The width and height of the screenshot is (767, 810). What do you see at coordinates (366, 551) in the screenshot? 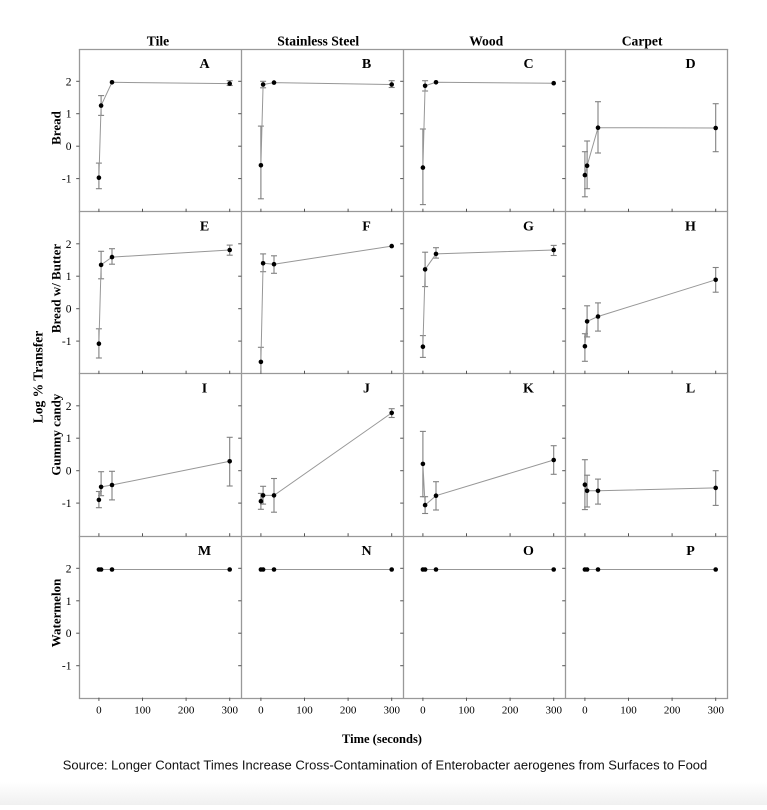
I see `svg-text: N` at bounding box center [366, 551].